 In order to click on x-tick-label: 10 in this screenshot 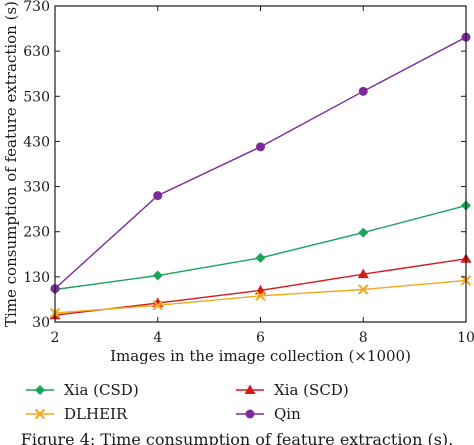, I will do `click(465, 338)`.